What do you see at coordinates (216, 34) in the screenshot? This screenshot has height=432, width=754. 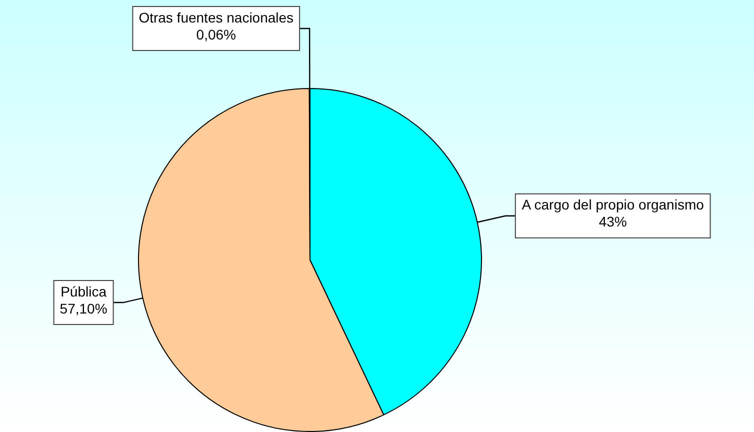 I see `data-label: 0,06%` at bounding box center [216, 34].